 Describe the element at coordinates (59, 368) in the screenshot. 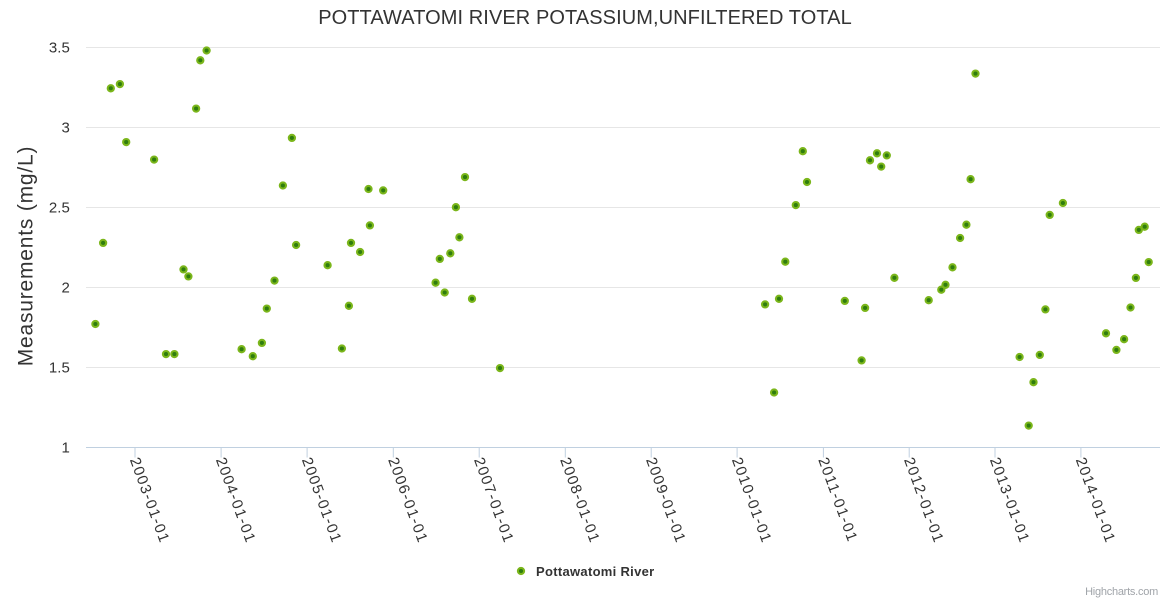

I see `svg-text: 1.5` at that location.